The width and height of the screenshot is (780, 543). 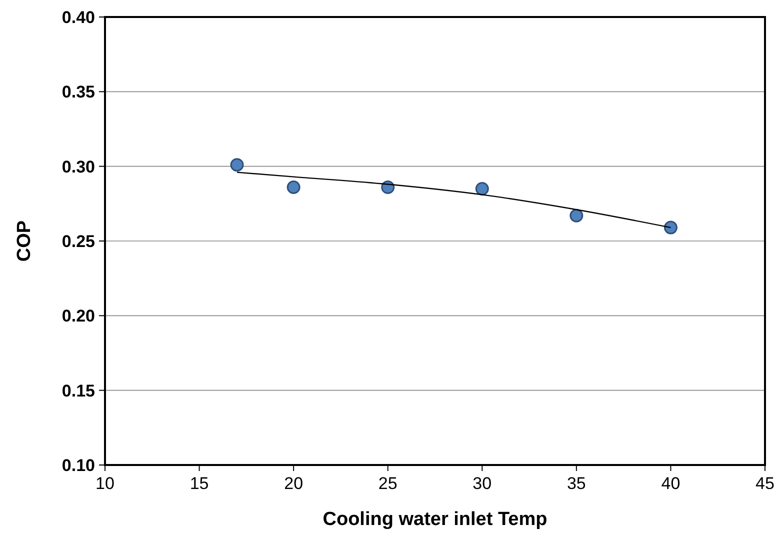 What do you see at coordinates (765, 483) in the screenshot?
I see `x-tick-label: 45` at bounding box center [765, 483].